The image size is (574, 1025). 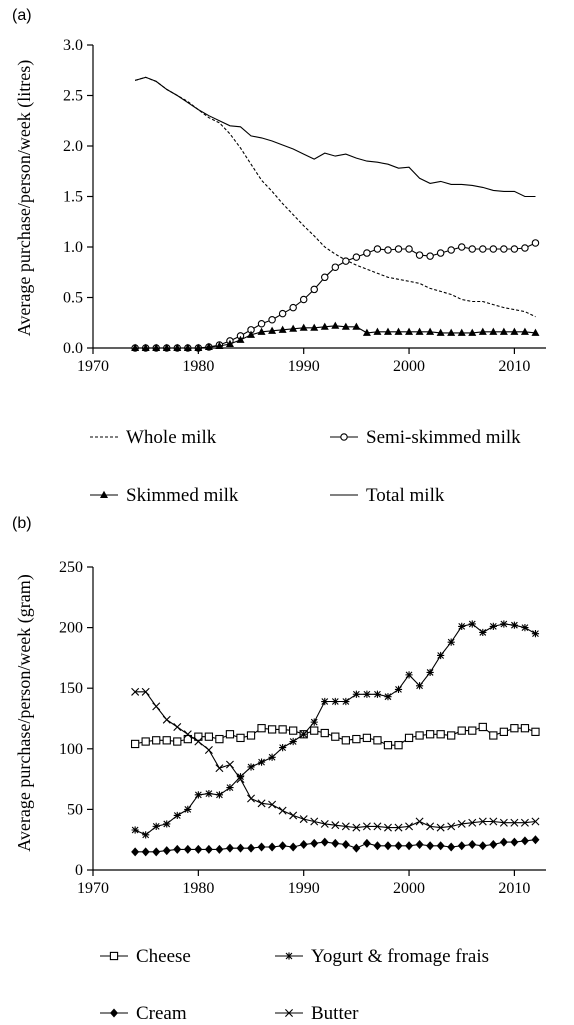 What do you see at coordinates (163, 956) in the screenshot?
I see `panel-b-legend-label-cheese: Cheese` at bounding box center [163, 956].